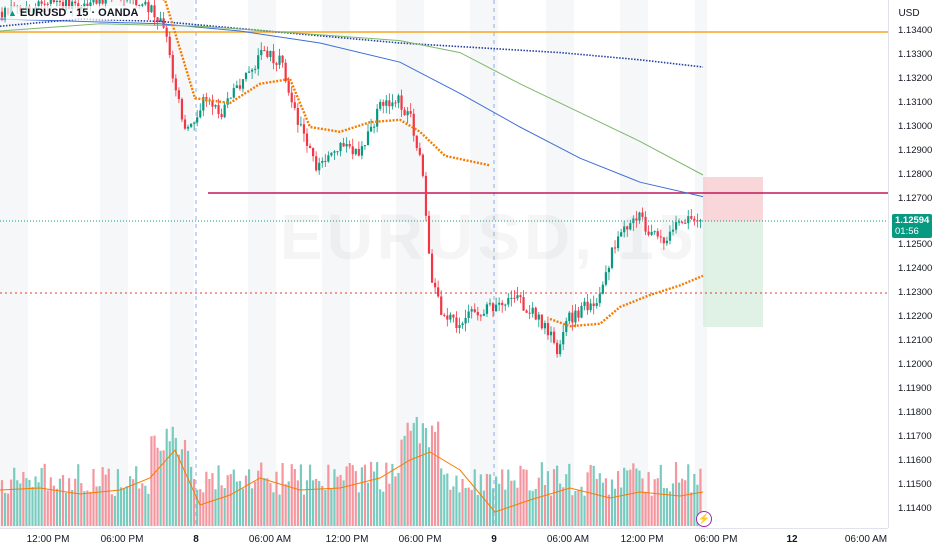  I want to click on symbol-legend: ▲ EURUSD · 15 · OANDA, so click(73, 13).